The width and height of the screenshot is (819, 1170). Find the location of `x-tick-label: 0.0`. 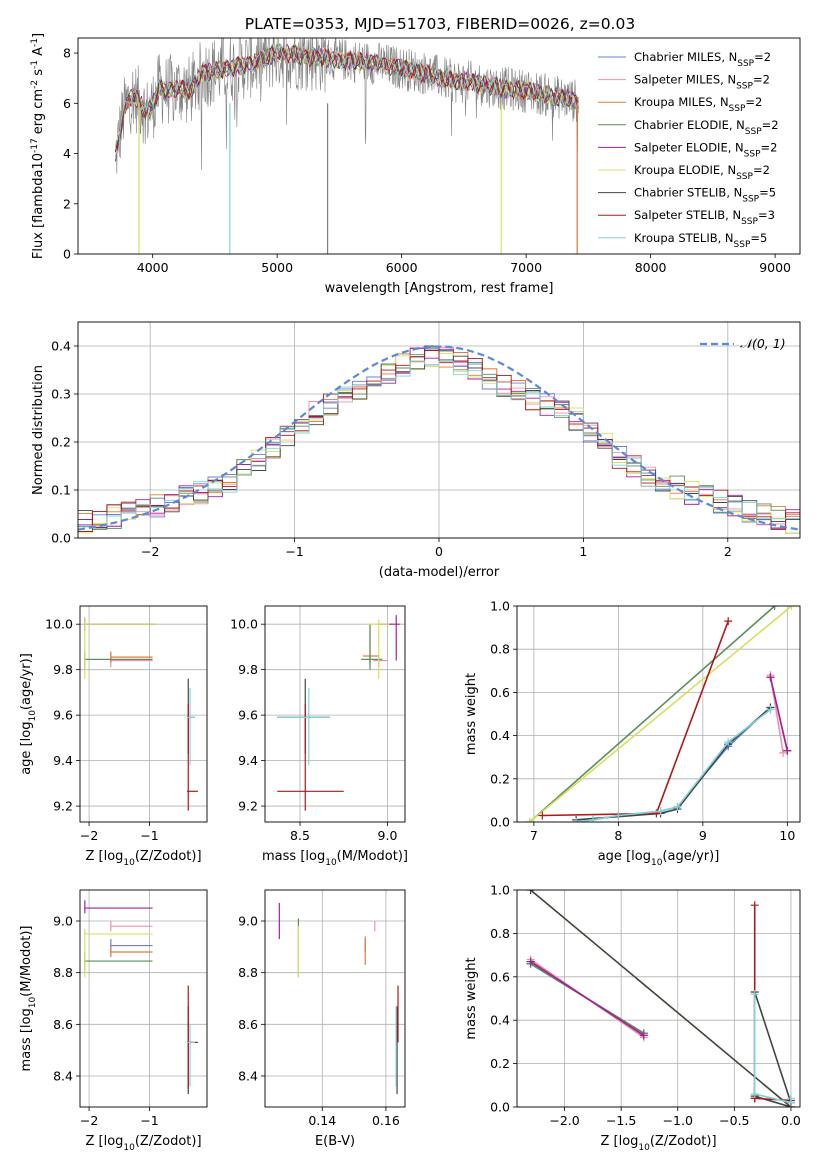

x-tick-label: 0.0 is located at coordinates (791, 1120).